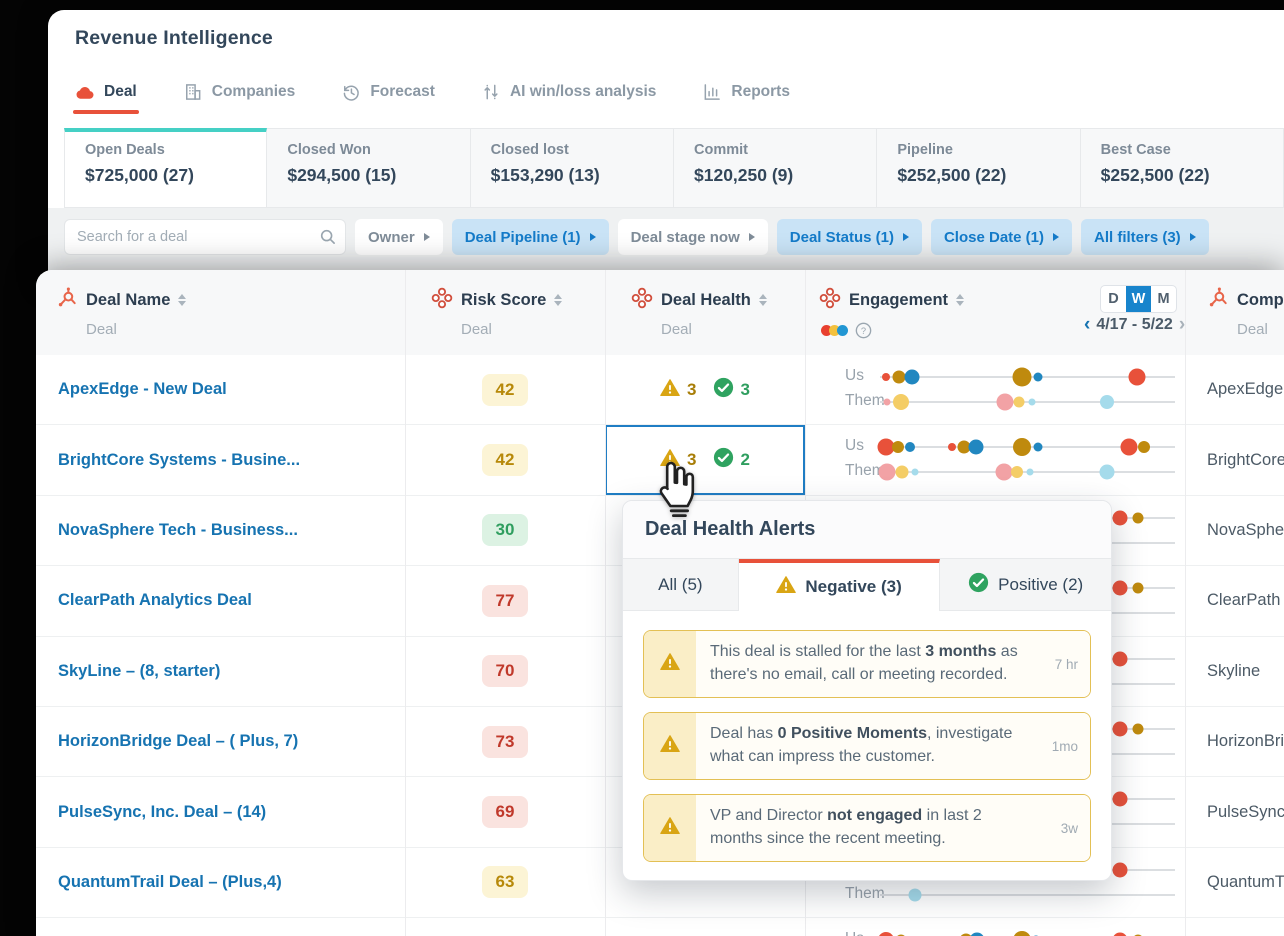  I want to click on forecast-icon, so click(351, 92).